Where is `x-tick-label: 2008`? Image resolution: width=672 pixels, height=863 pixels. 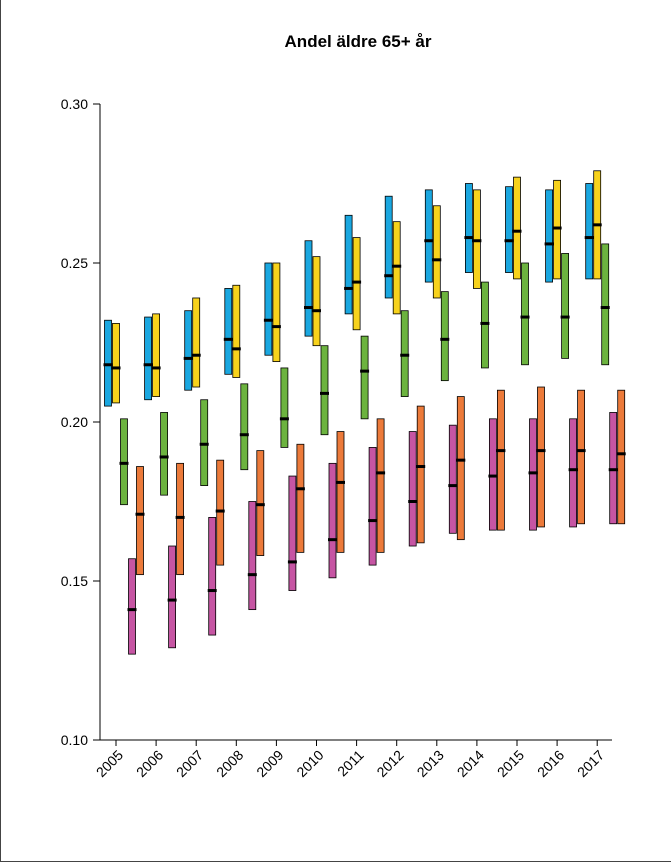 x-tick-label: 2008 is located at coordinates (229, 763).